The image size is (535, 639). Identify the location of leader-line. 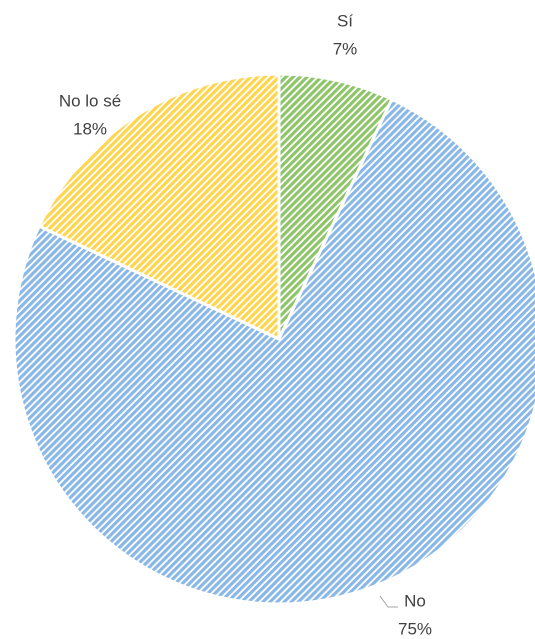
(388, 601).